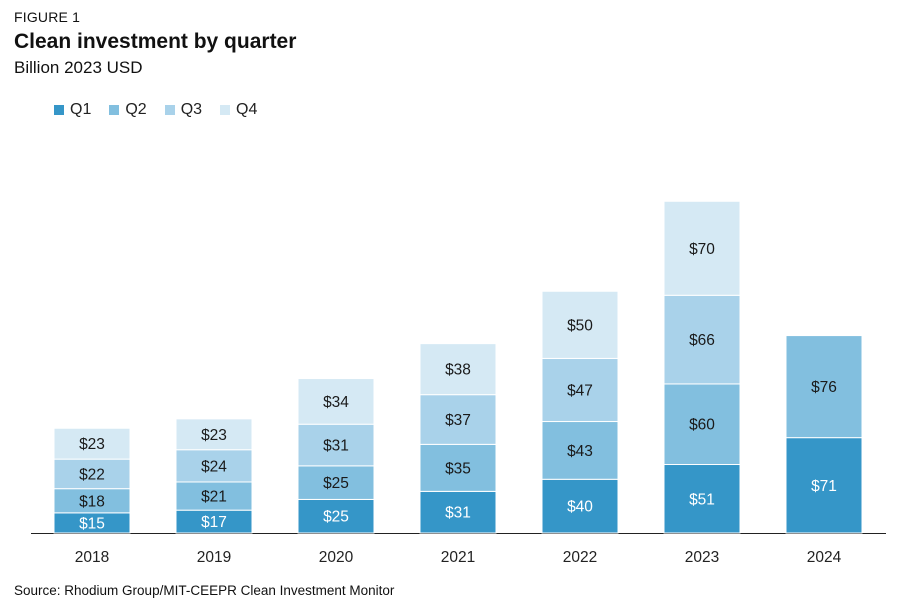 This screenshot has width=903, height=609. I want to click on legend-swatch-q2, so click(114, 110).